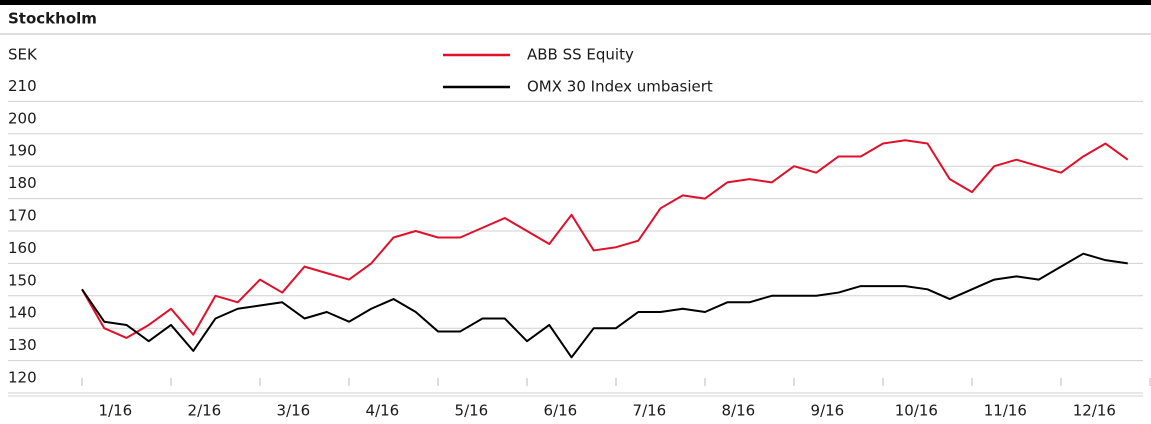  Describe the element at coordinates (22, 248) in the screenshot. I see `y-tick-label: 160` at that location.